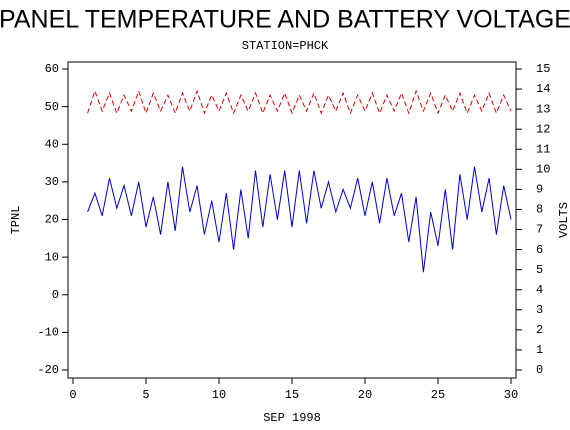  I want to click on x-tick-label: 10, so click(219, 395).